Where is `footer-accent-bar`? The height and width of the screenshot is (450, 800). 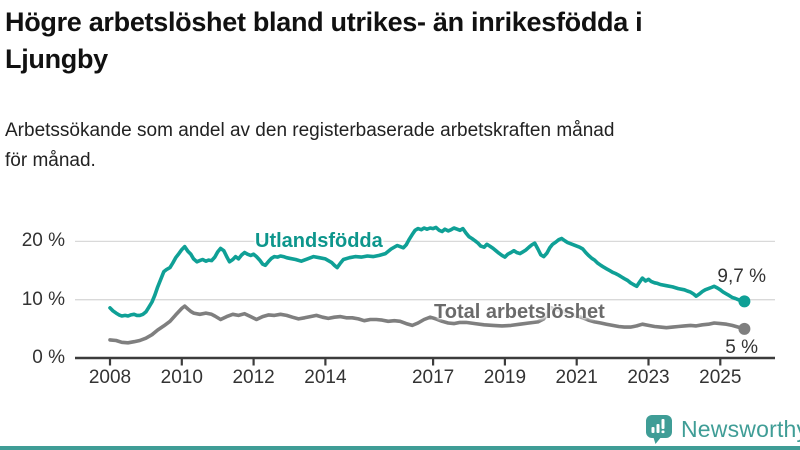 footer-accent-bar is located at coordinates (400, 448).